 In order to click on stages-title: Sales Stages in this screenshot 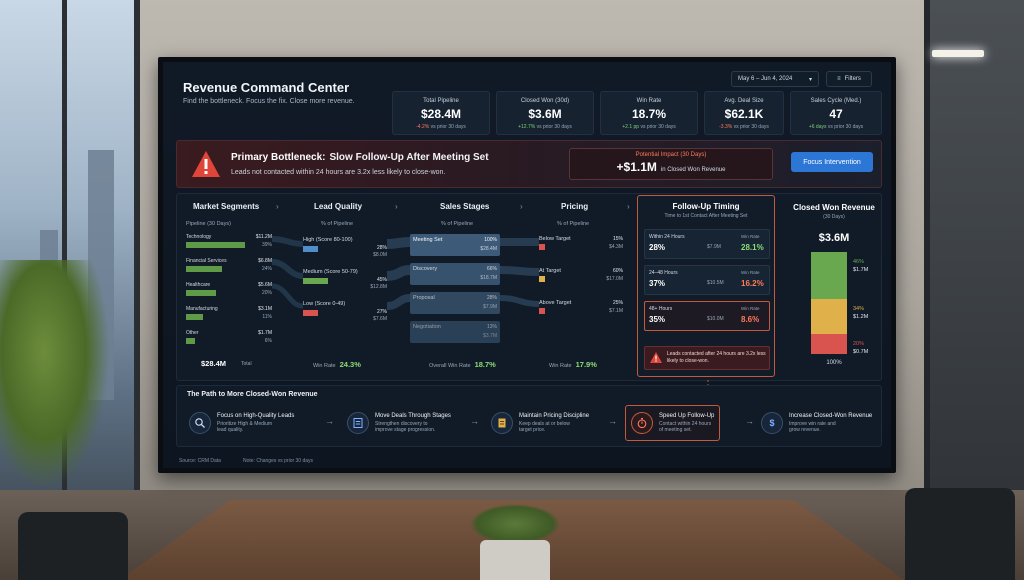, I will do `click(465, 206)`.